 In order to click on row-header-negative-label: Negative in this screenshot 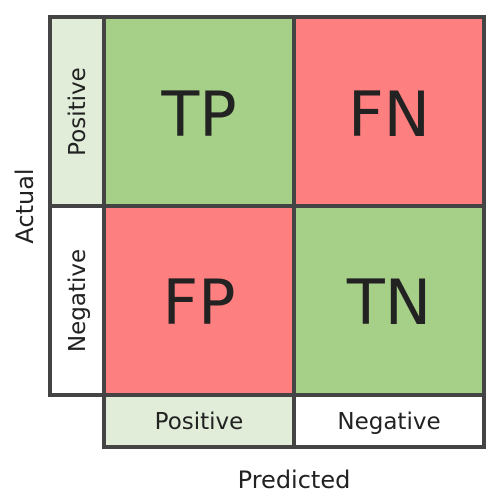, I will do `click(78, 300)`.